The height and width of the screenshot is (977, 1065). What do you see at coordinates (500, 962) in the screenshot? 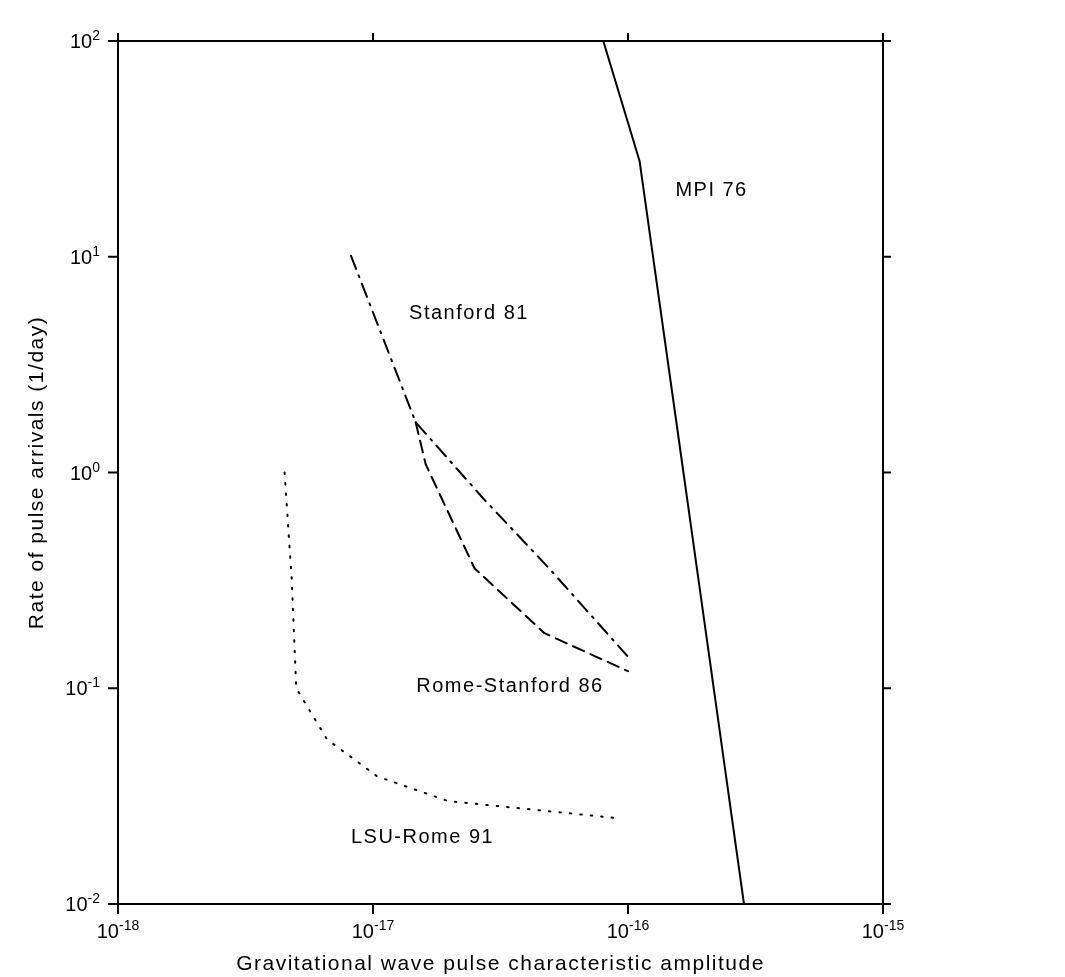
I see `x-axis-title: Gravitational wave pulse characteristic amplitude` at bounding box center [500, 962].